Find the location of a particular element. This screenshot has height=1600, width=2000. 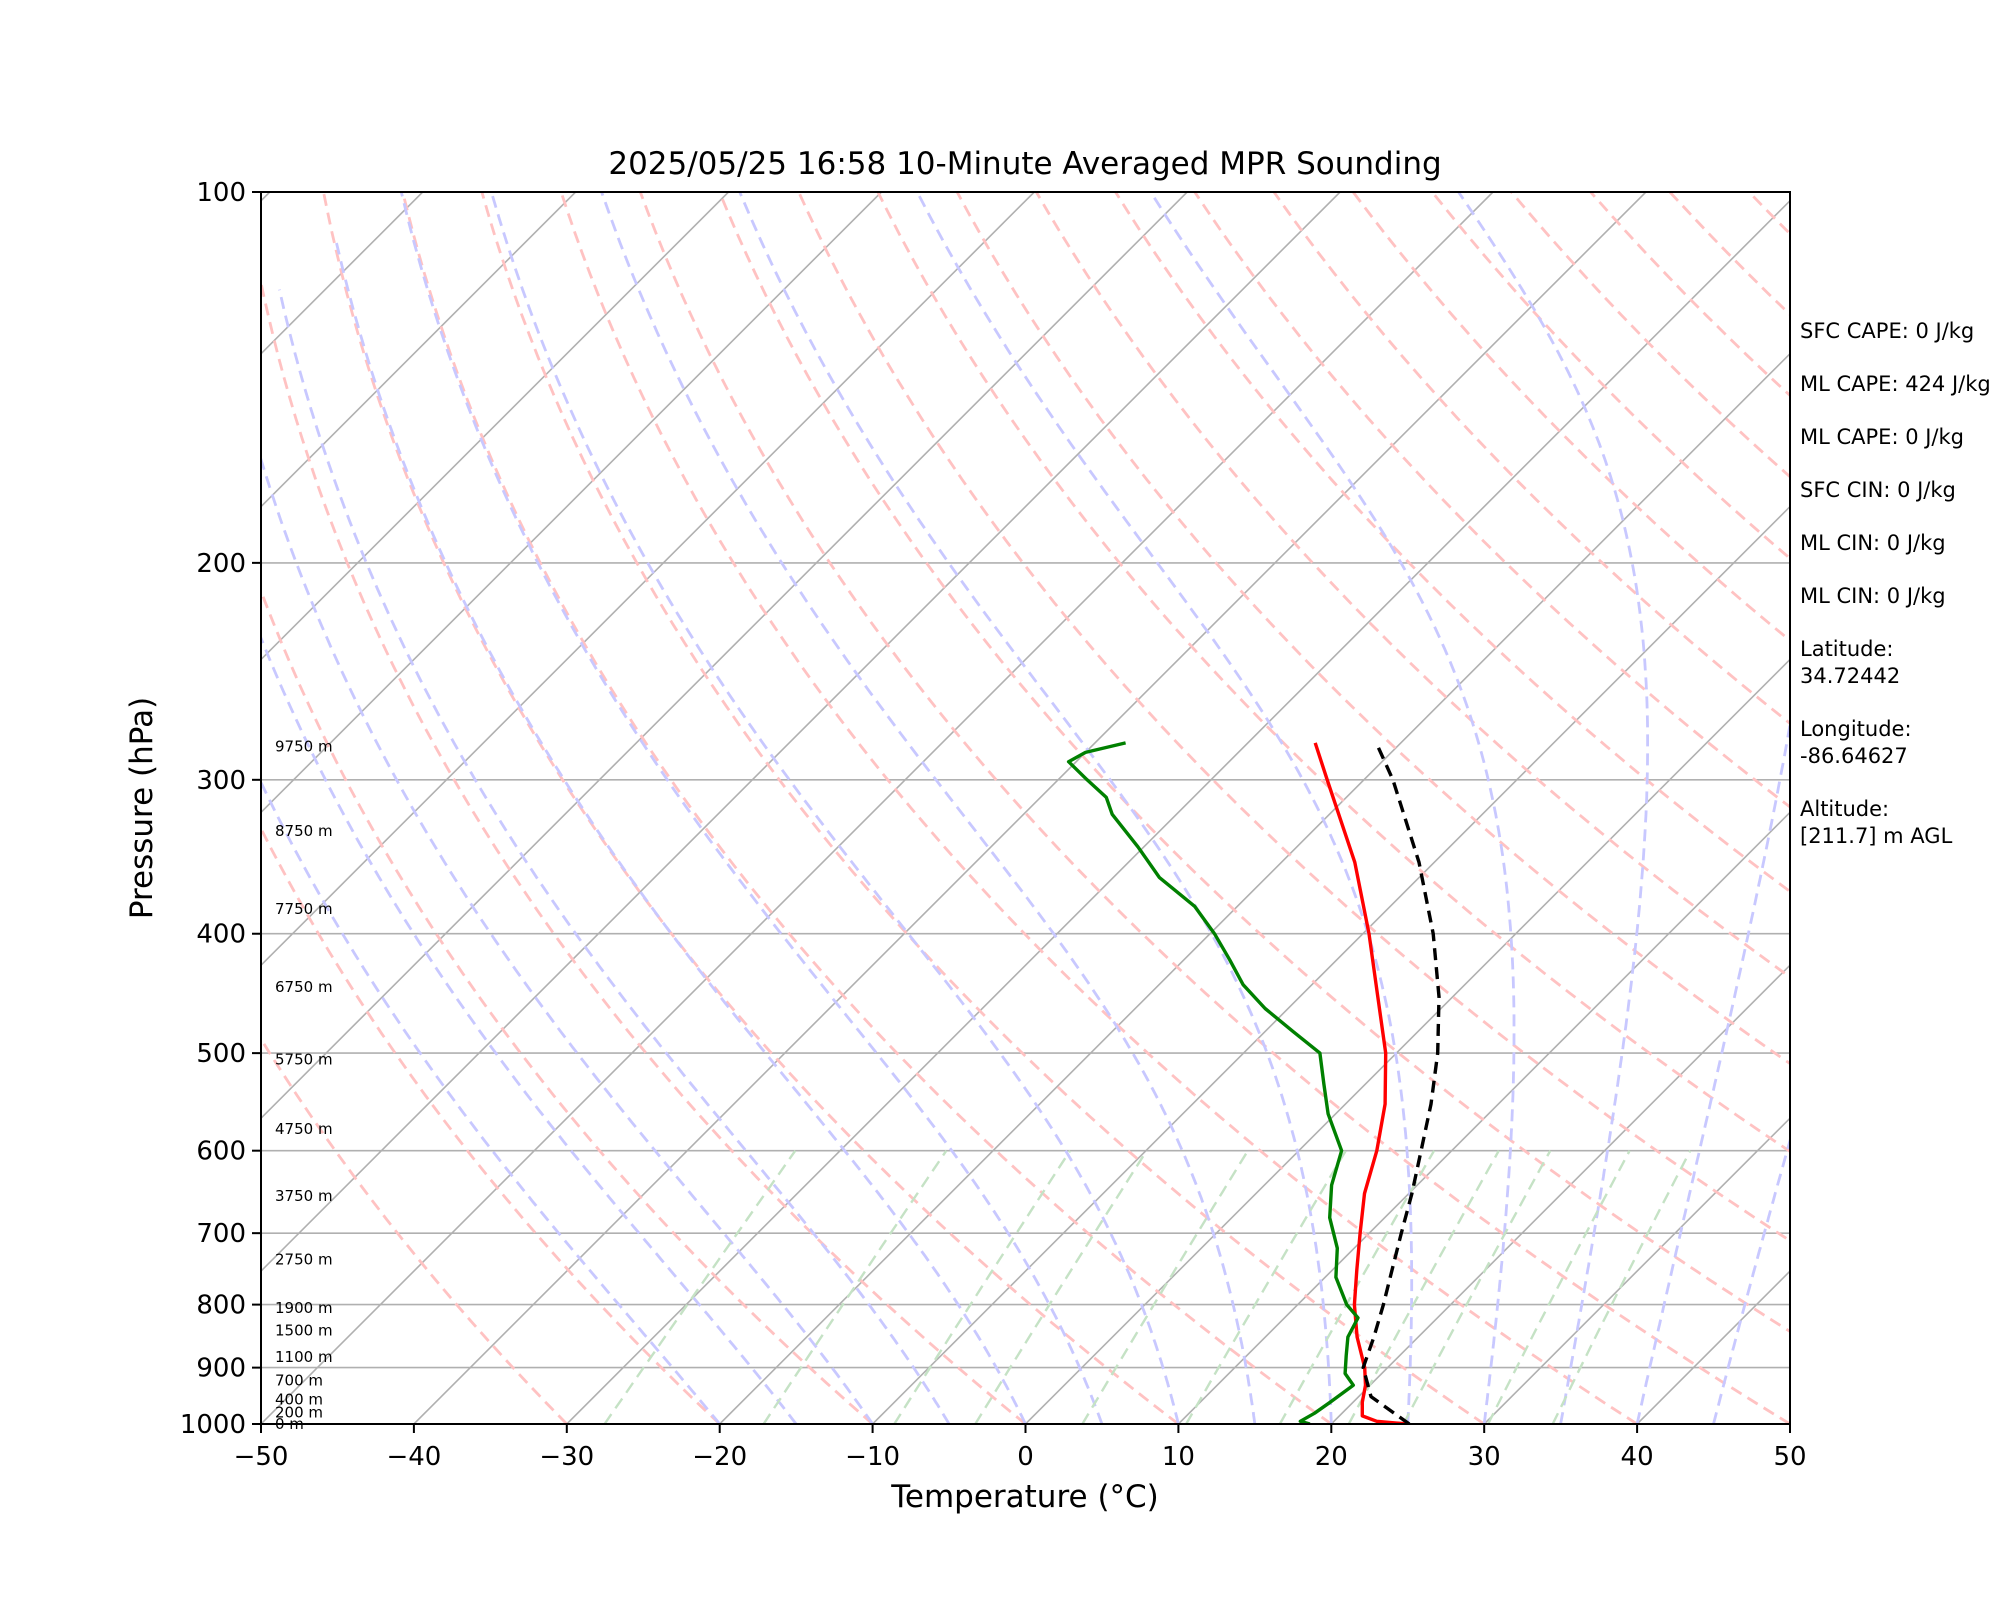

parameter-label: Altitude: is located at coordinates (1844, 809).